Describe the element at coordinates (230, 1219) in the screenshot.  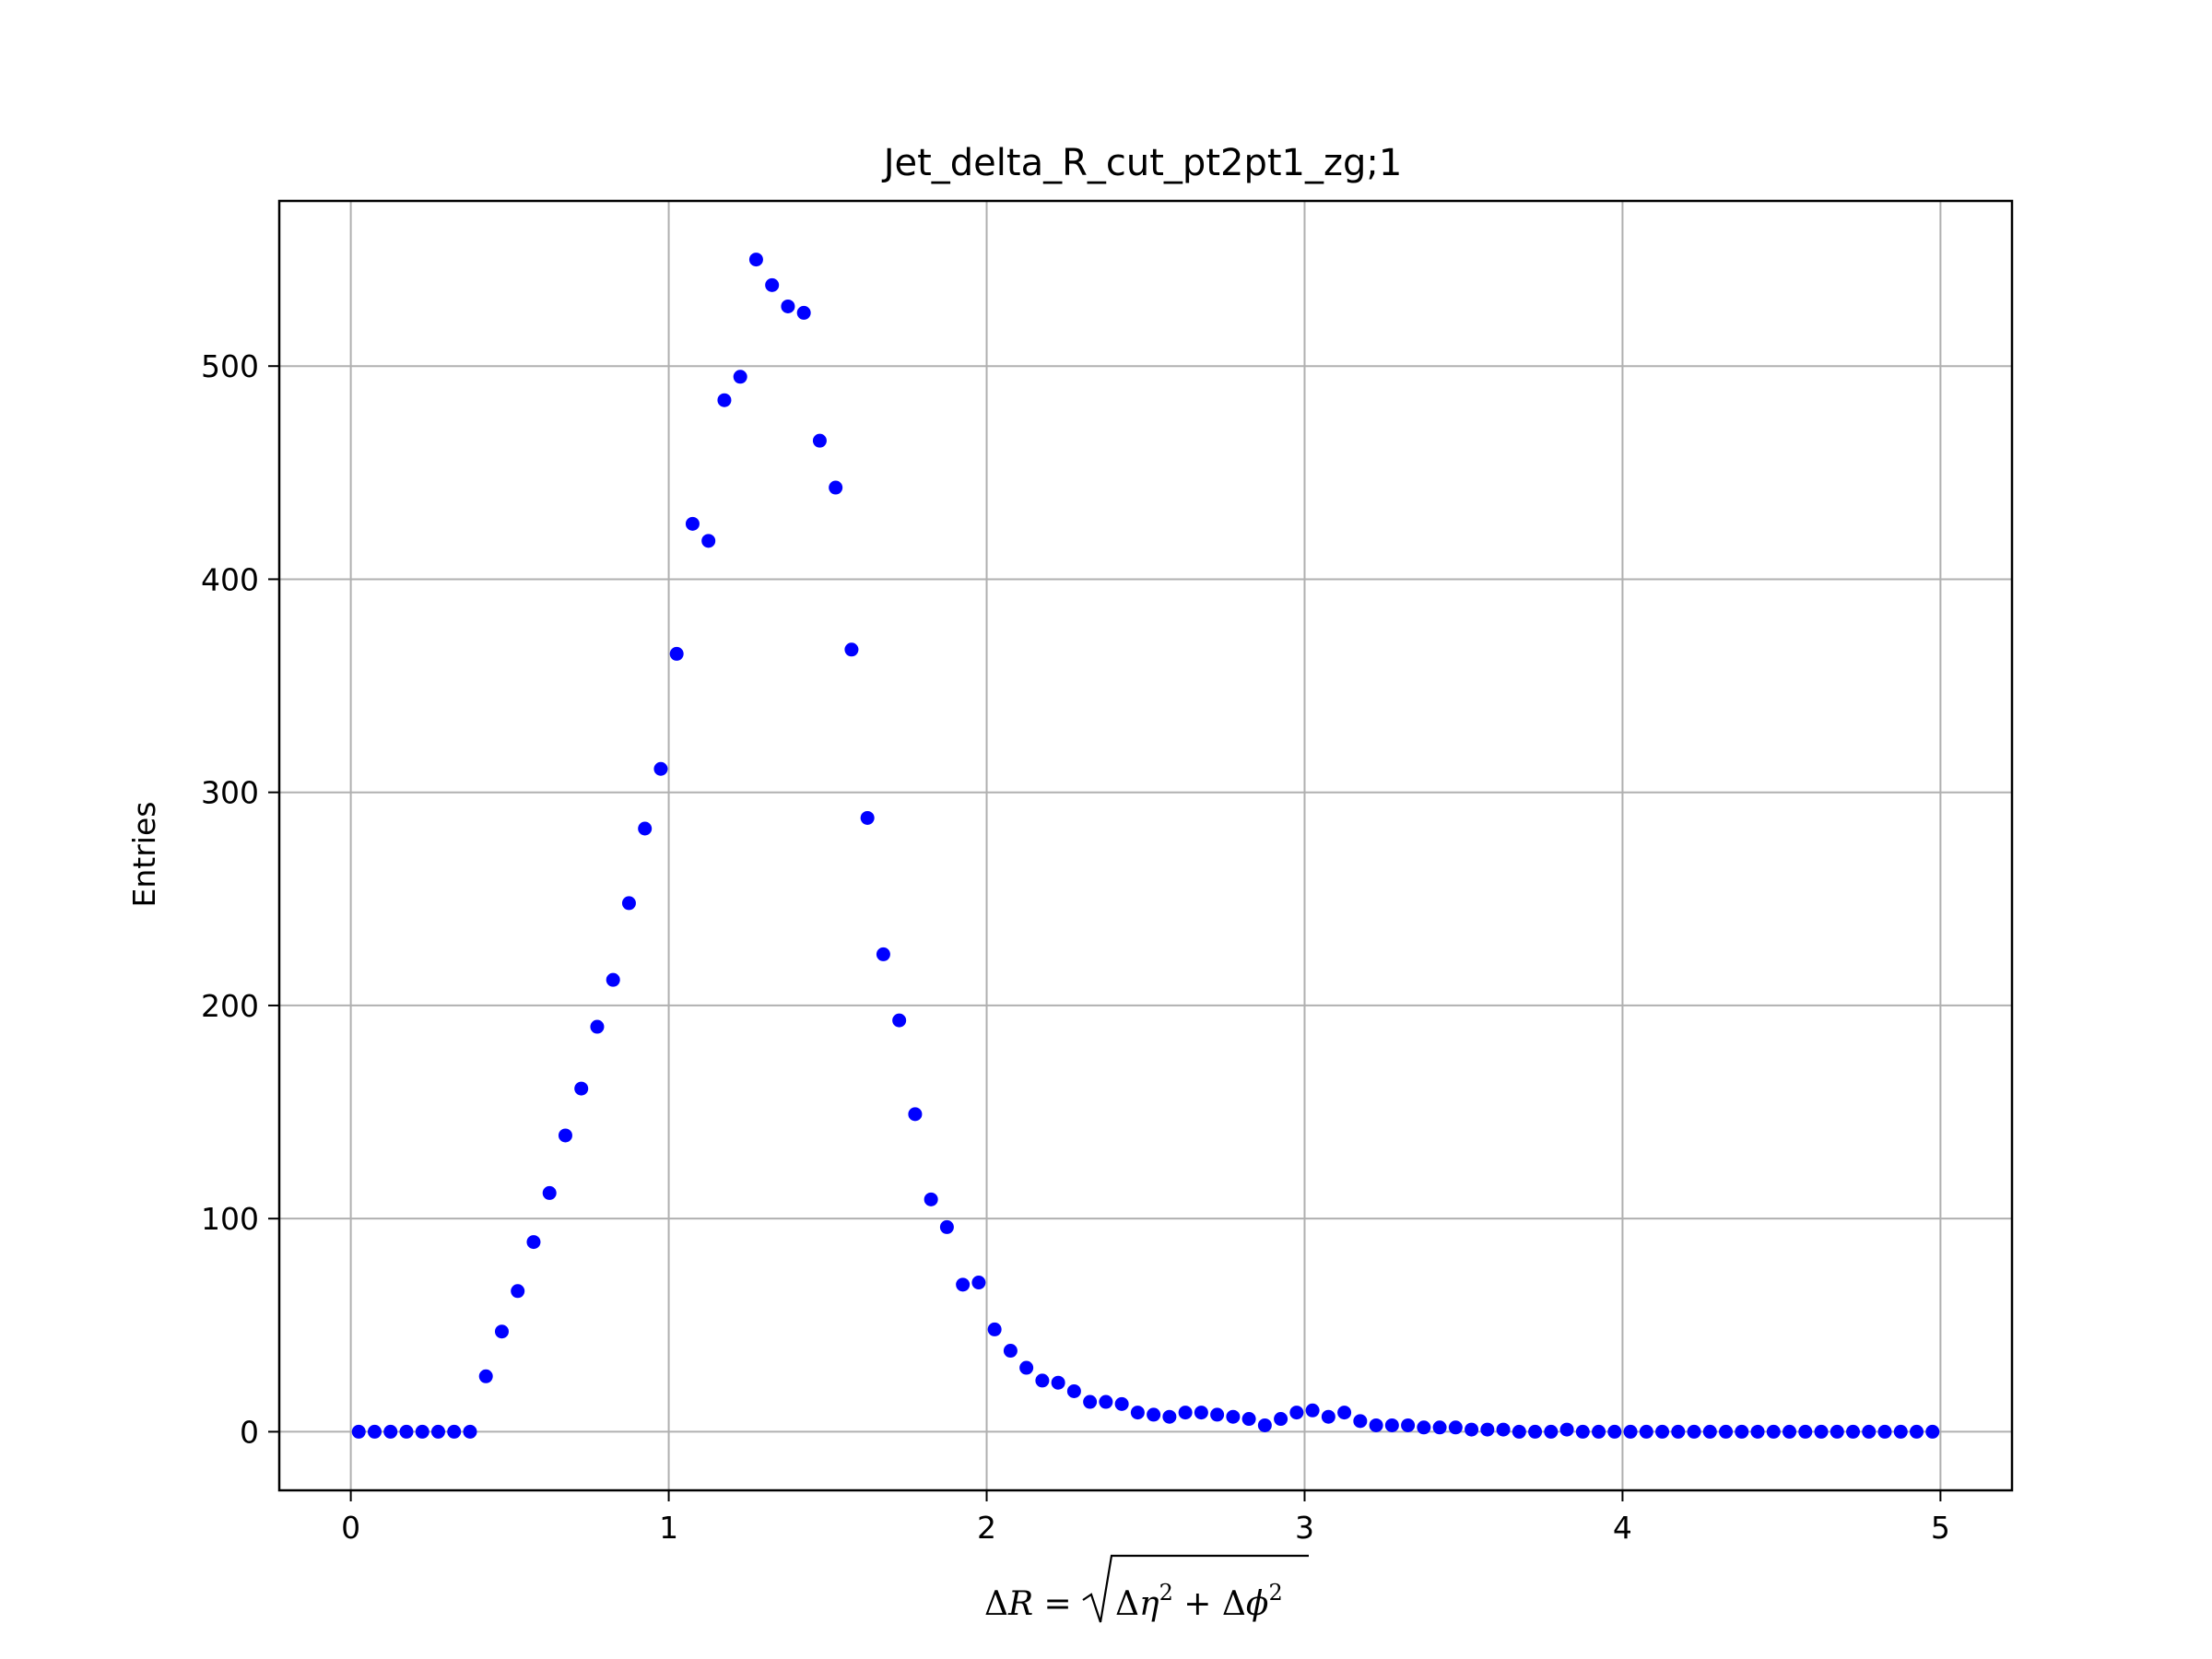
I see `y-tick-label: 100` at that location.